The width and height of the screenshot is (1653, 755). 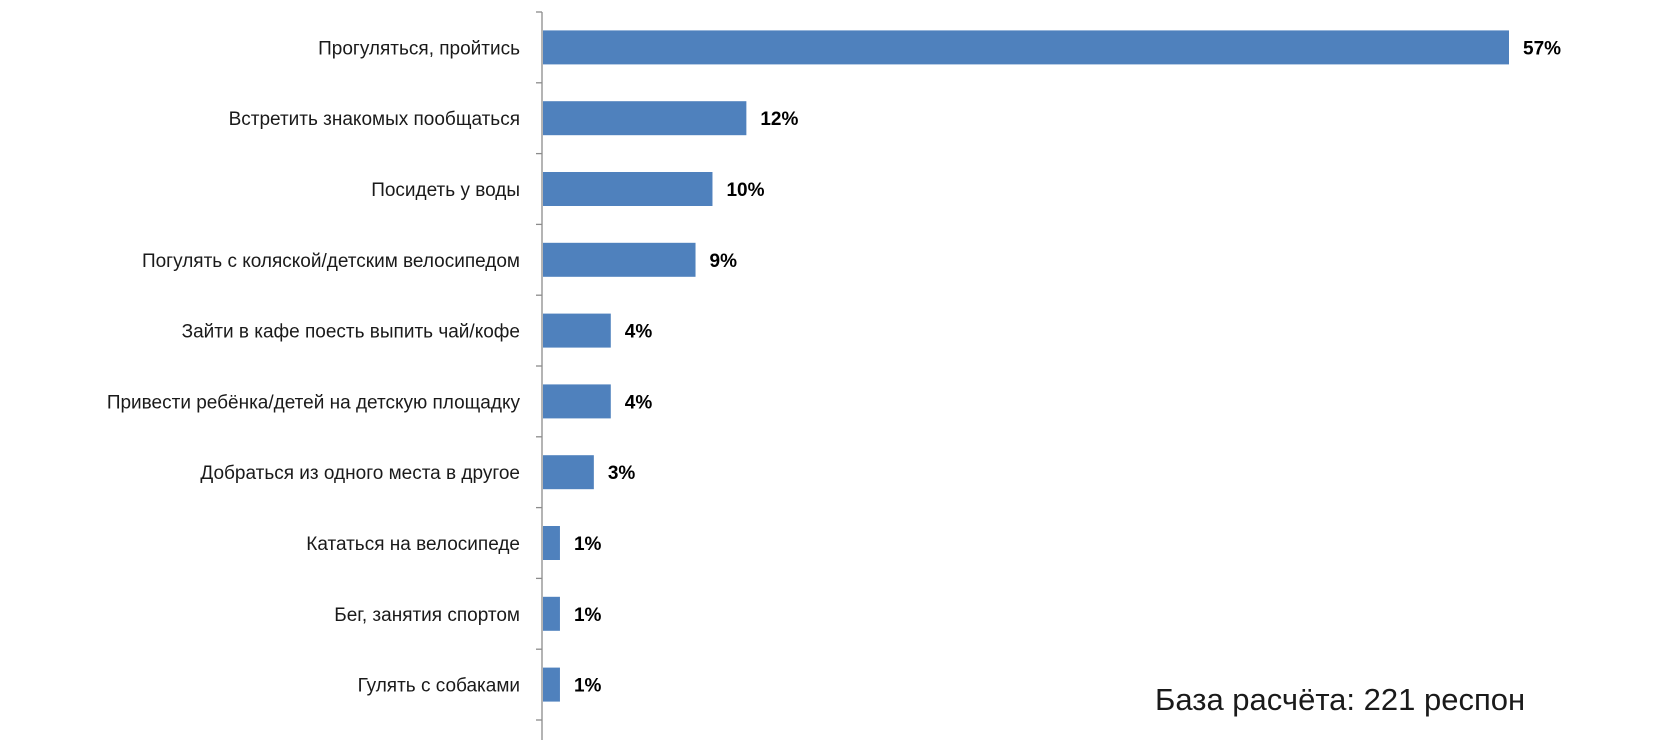 I want to click on category-label: Зайти в кафе поесть выпить чай/кофе, so click(x=351, y=332).